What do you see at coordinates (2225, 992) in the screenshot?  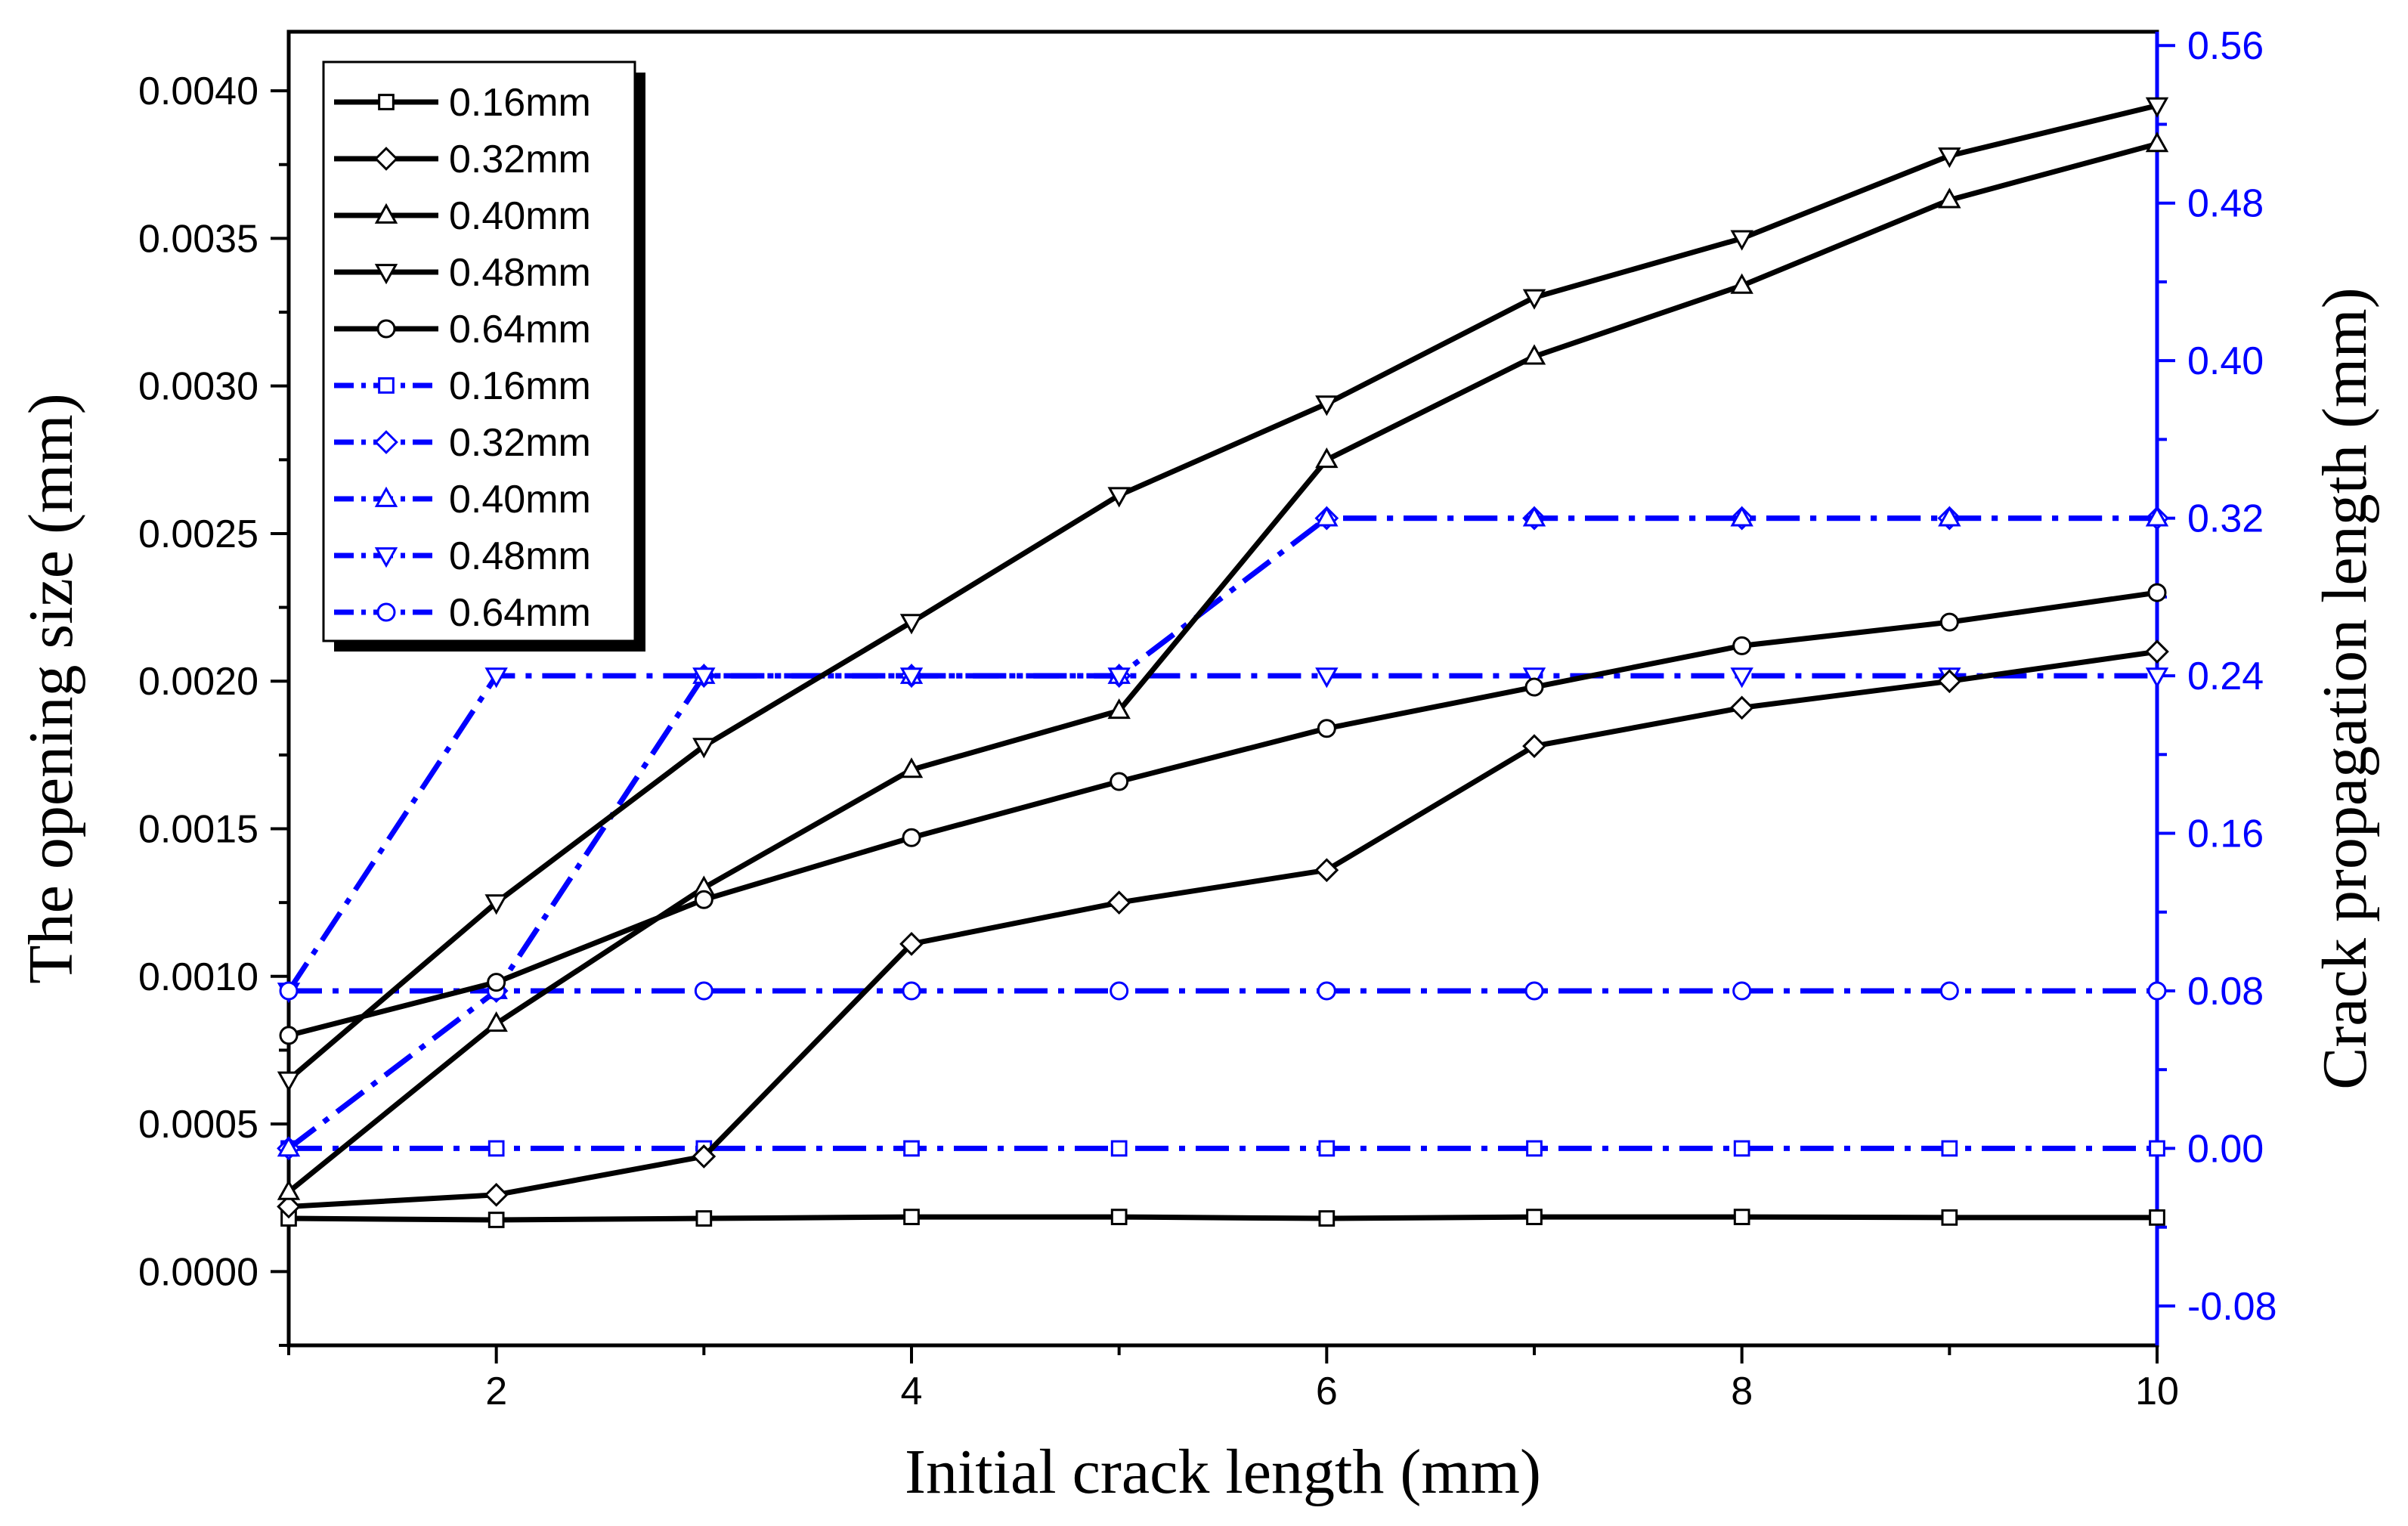 I see `y-right-tick-label: 0.08` at bounding box center [2225, 992].